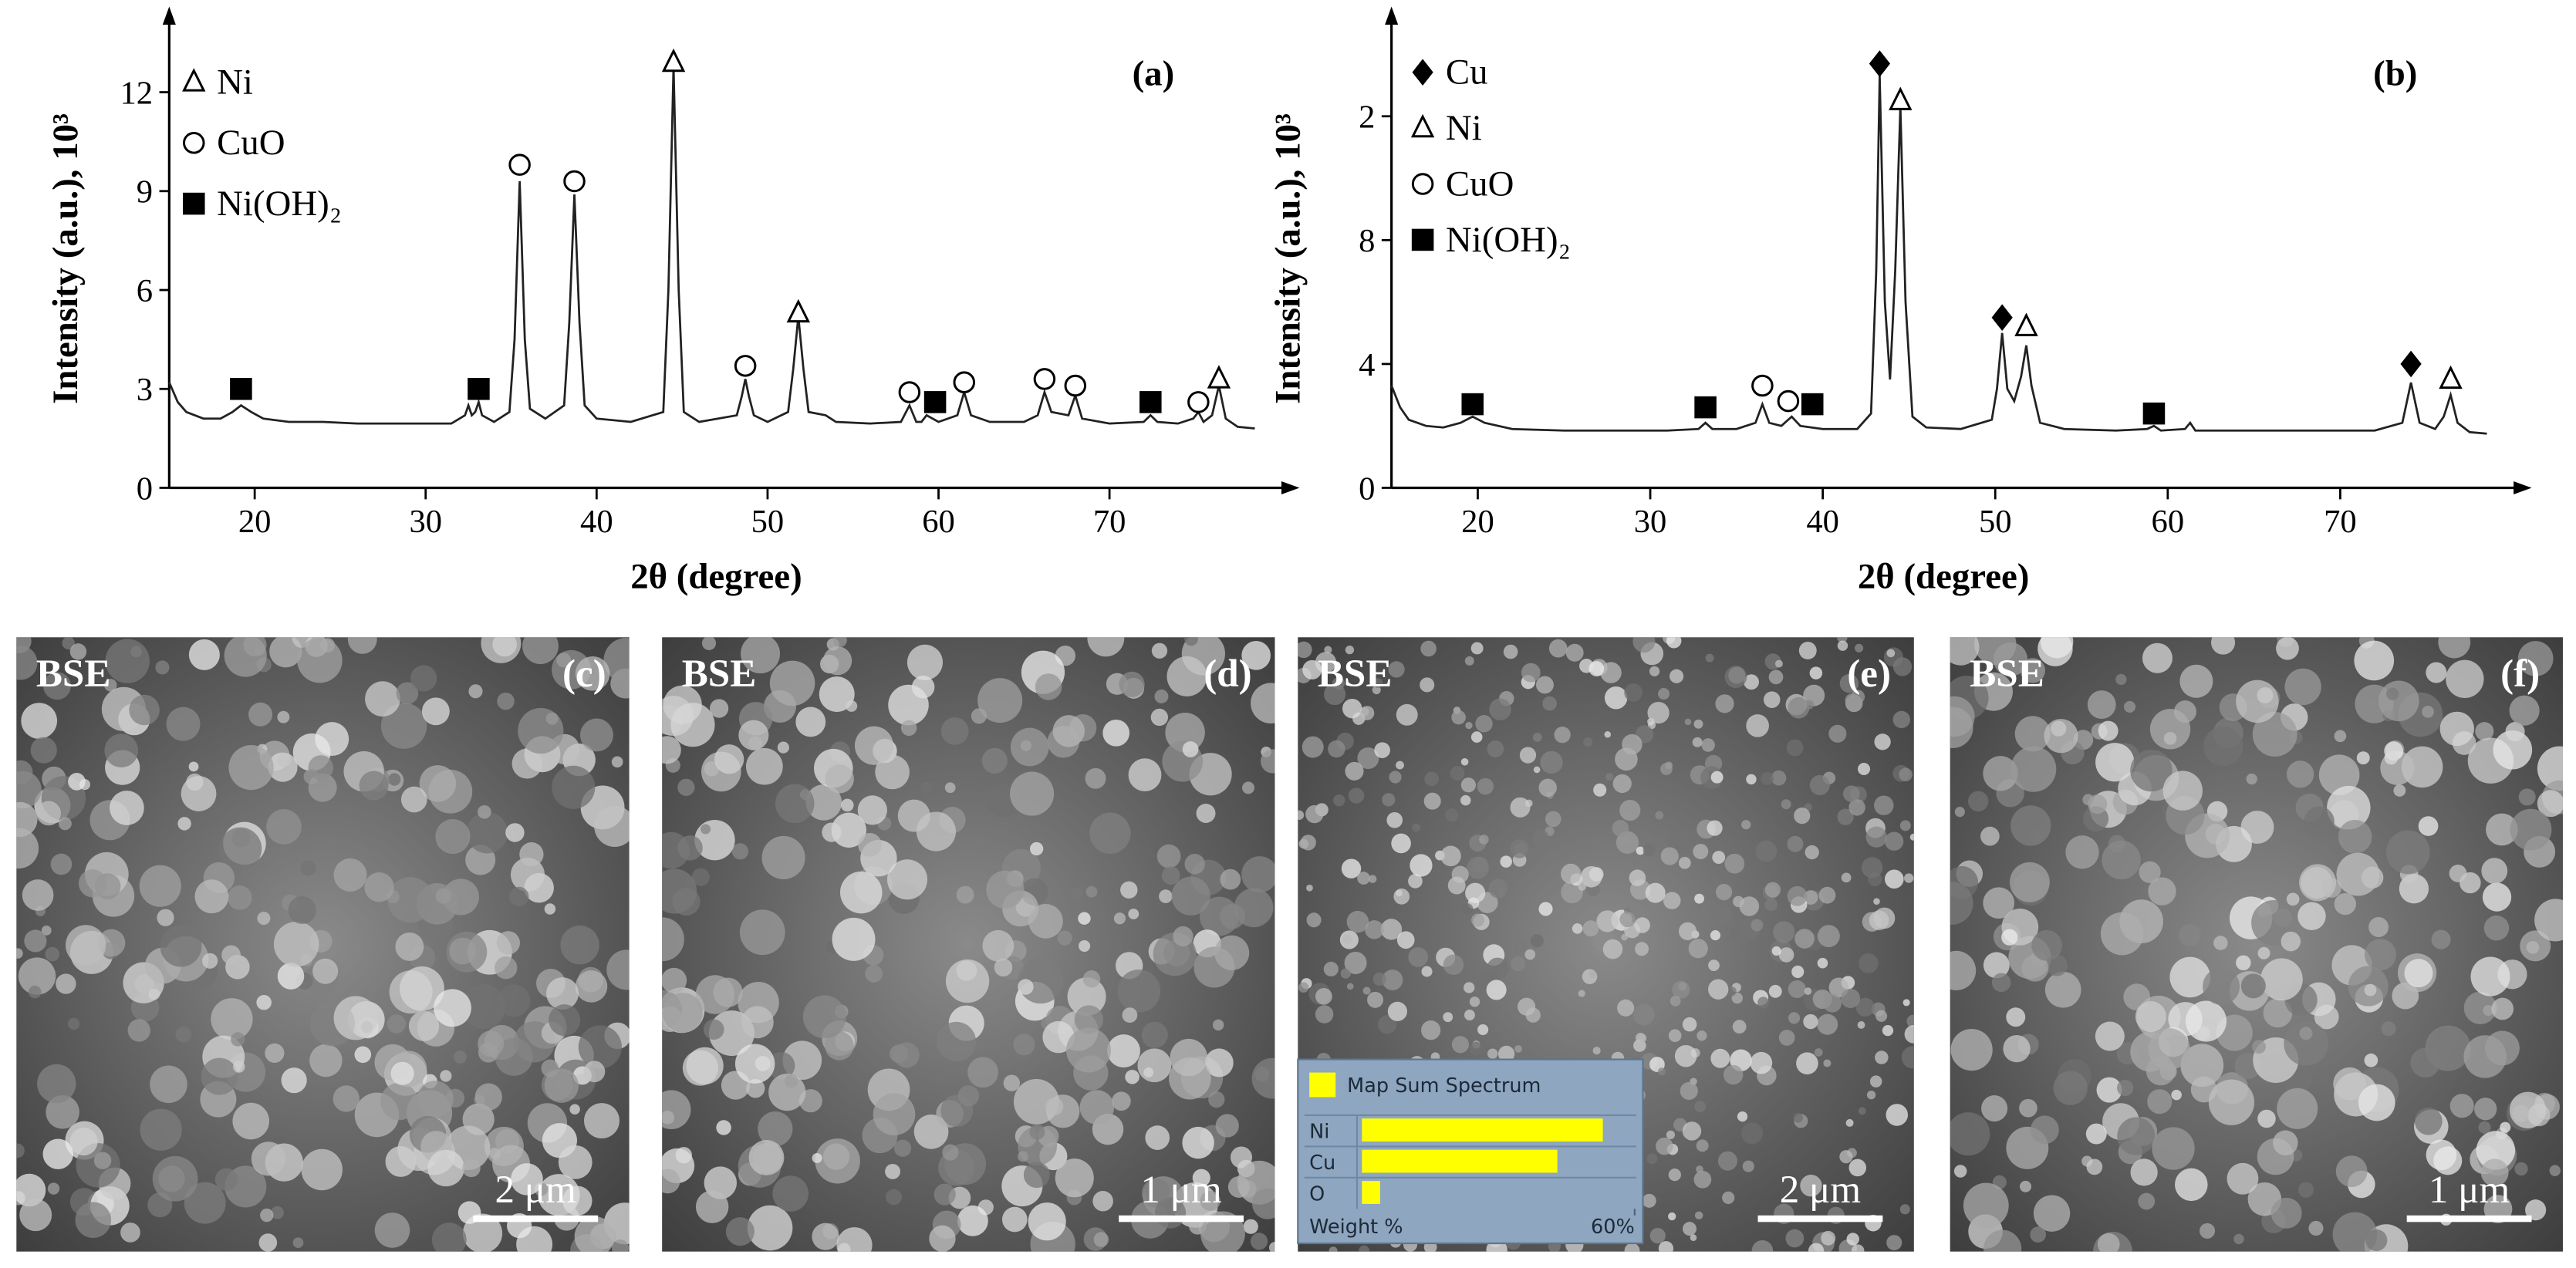 Image resolution: width=2576 pixels, height=1268 pixels. Describe the element at coordinates (1483, 1130) in the screenshot. I see `bar` at that location.